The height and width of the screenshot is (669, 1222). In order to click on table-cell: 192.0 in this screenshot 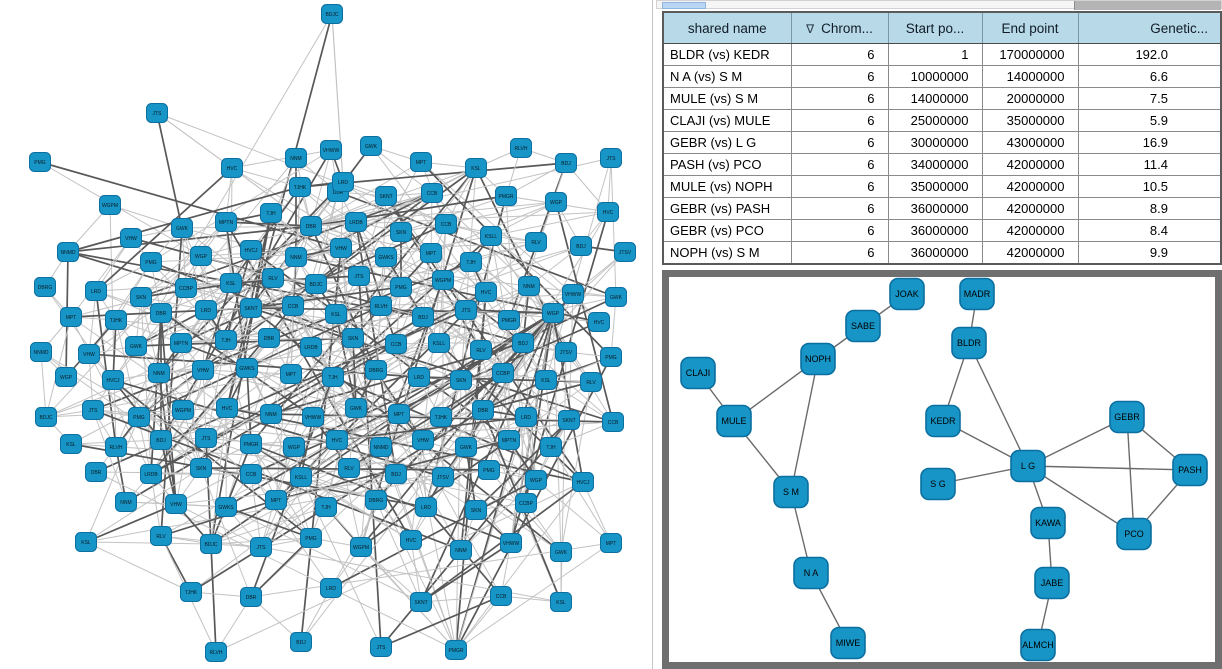, I will do `click(1149, 54)`.